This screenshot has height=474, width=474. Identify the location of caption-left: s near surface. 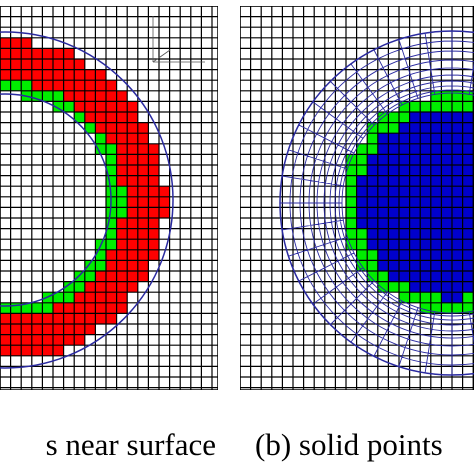
(131, 444).